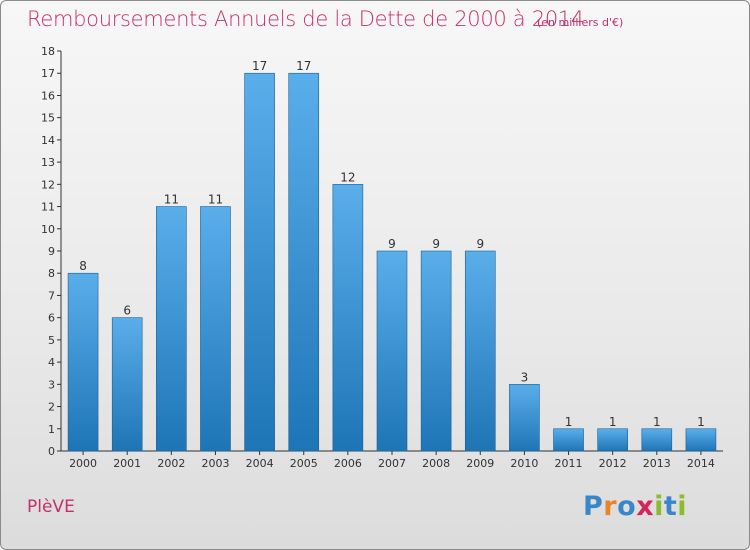 The width and height of the screenshot is (750, 550). Describe the element at coordinates (657, 463) in the screenshot. I see `x-tick-label: 2013` at that location.